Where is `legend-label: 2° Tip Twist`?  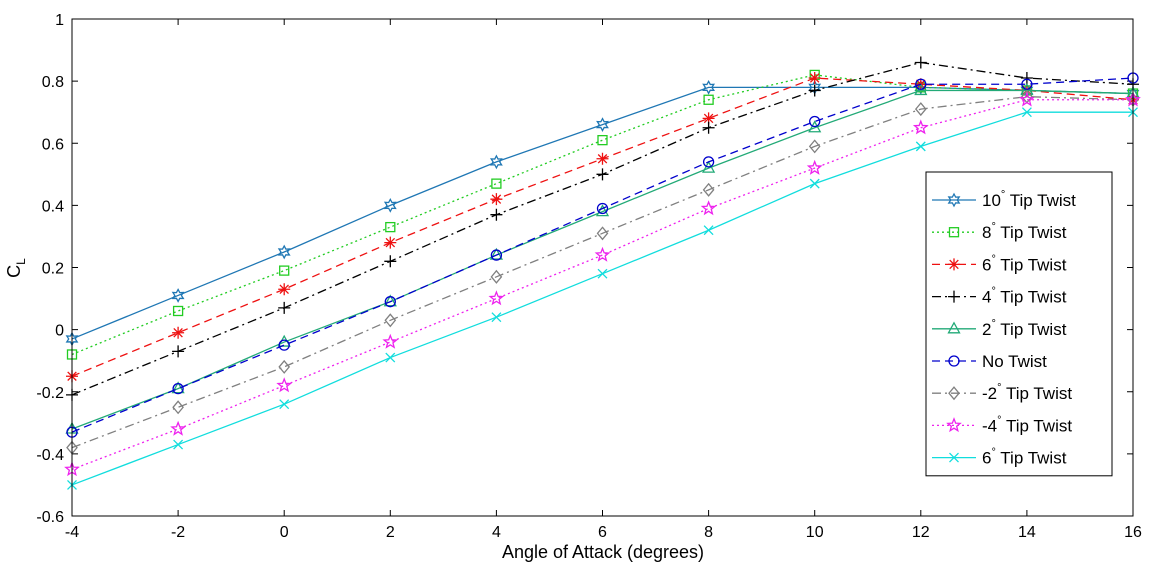
legend-label: 2° Tip Twist is located at coordinates (1024, 328).